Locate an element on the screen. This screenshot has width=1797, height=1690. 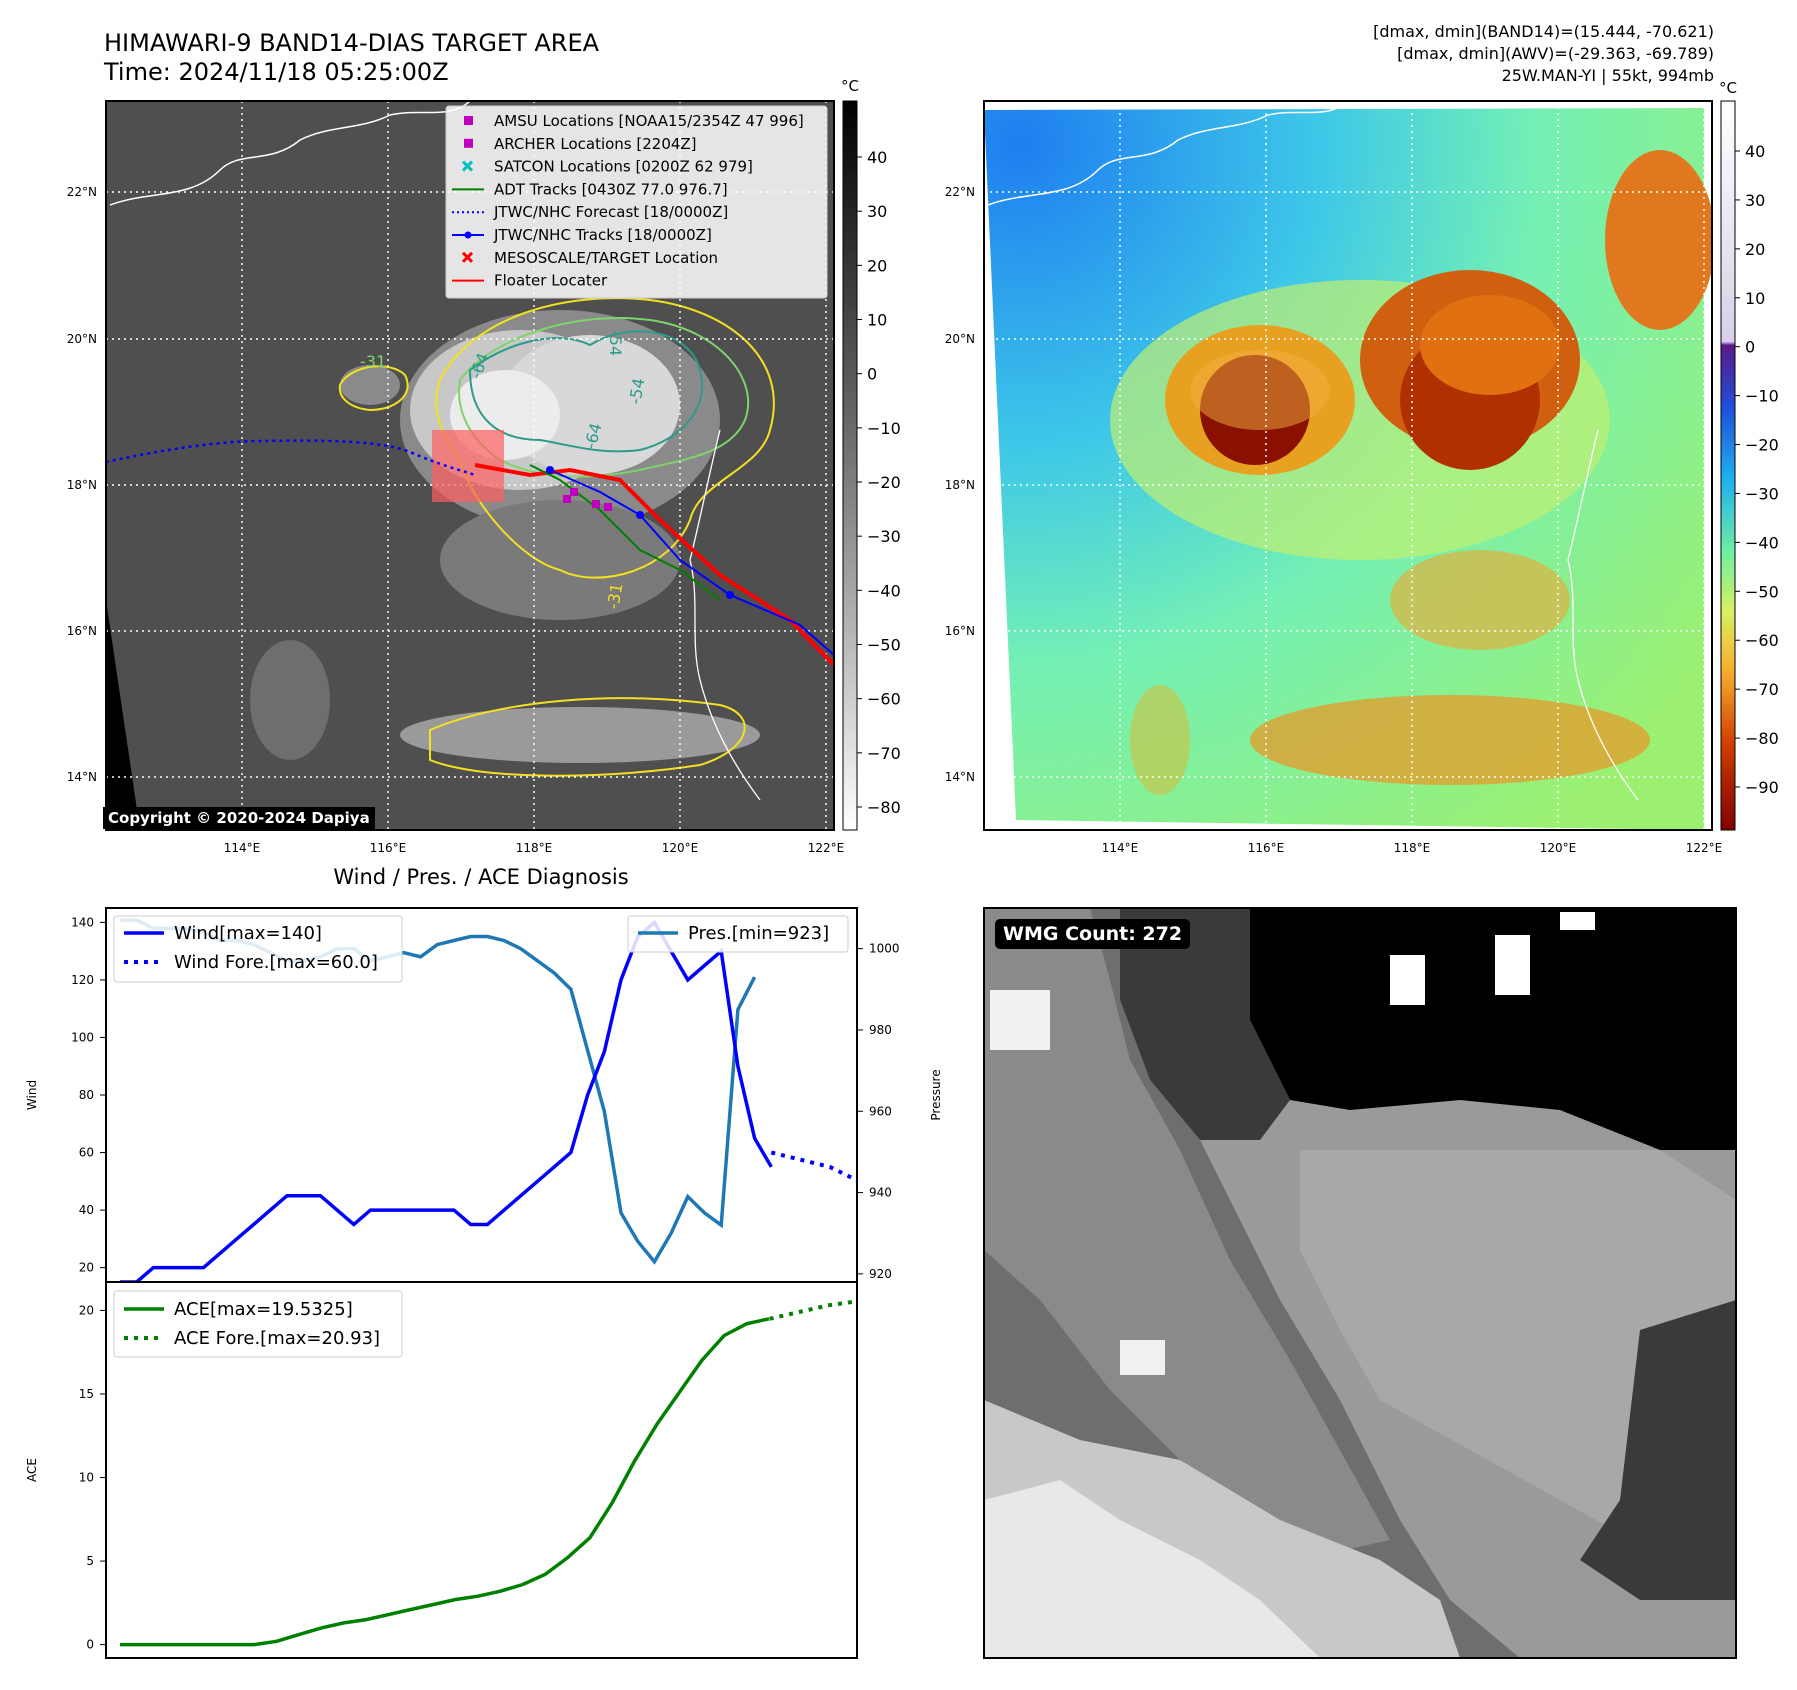
axis-tick-label: 1000 is located at coordinates (884, 949).